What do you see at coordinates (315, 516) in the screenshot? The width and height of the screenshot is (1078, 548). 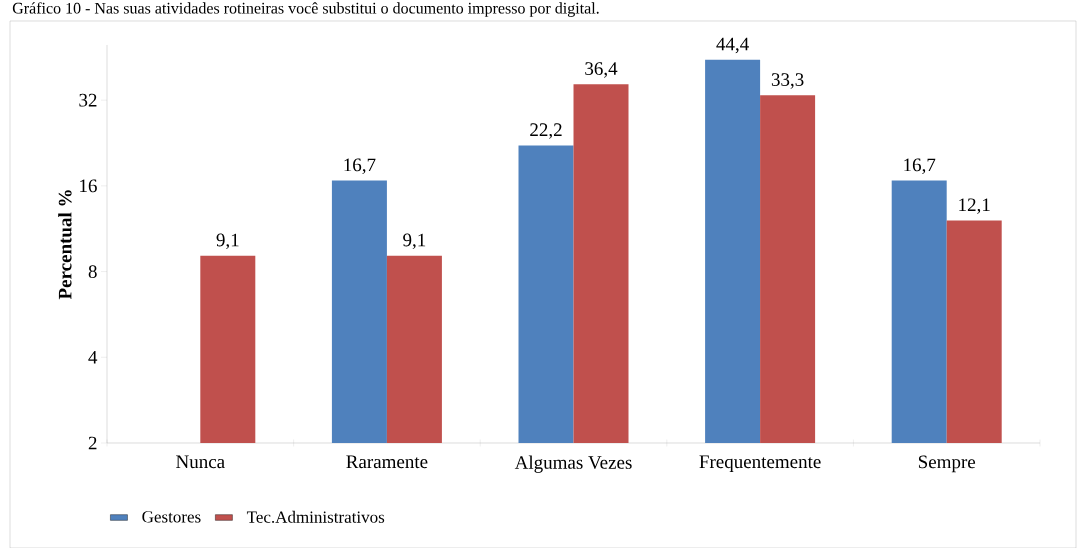 I see `legend-label: Tec.Administrativos` at bounding box center [315, 516].